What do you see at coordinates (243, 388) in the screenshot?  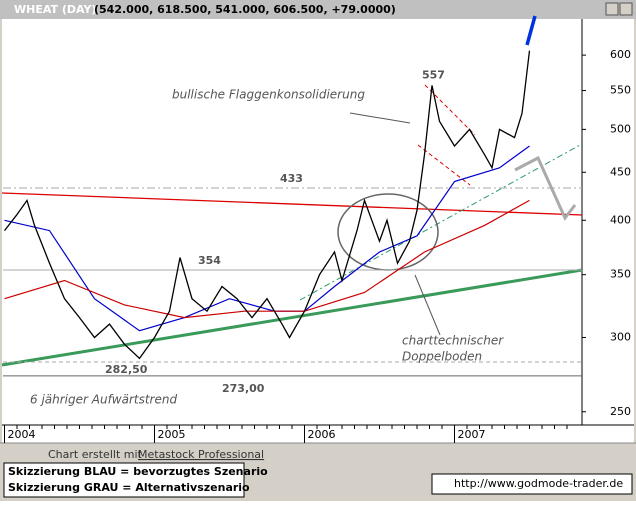 I see `level-label: 273,00` at bounding box center [243, 388].